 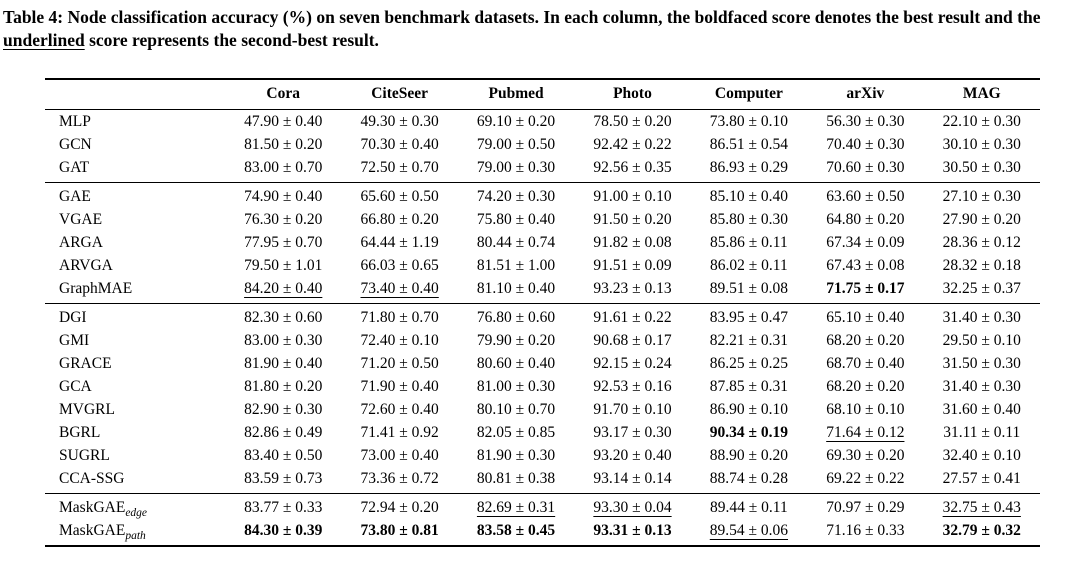 What do you see at coordinates (74, 340) in the screenshot?
I see `method-name: GMI` at bounding box center [74, 340].